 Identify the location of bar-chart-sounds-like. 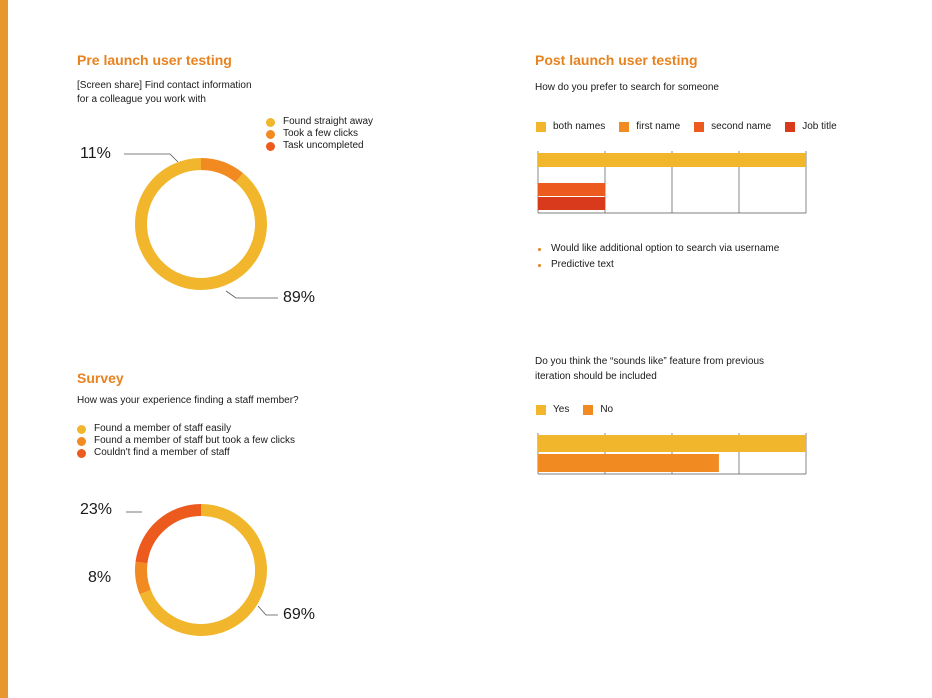
(672, 454).